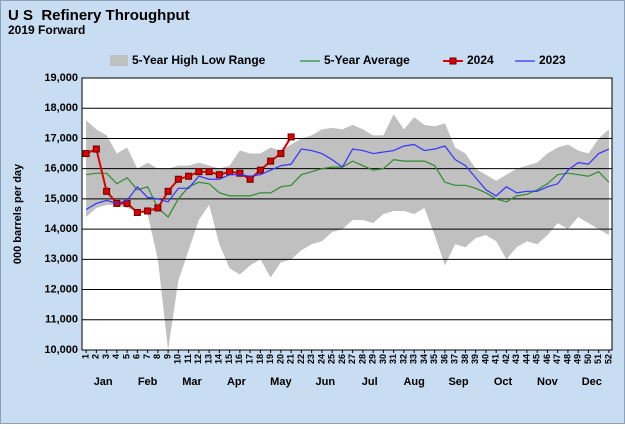 The height and width of the screenshot is (429, 625). I want to click on x-tick-label: 45, so click(537, 359).